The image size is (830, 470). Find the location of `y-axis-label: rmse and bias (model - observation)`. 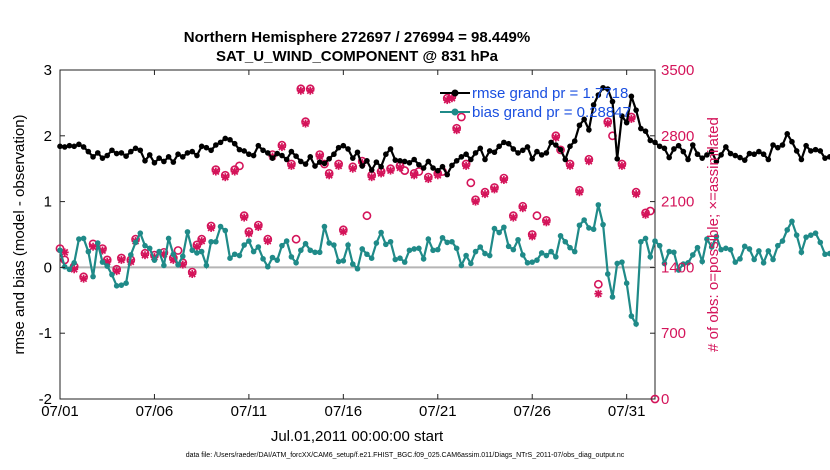

y-axis-label: rmse and bias (model - observation) is located at coordinates (19, 234).